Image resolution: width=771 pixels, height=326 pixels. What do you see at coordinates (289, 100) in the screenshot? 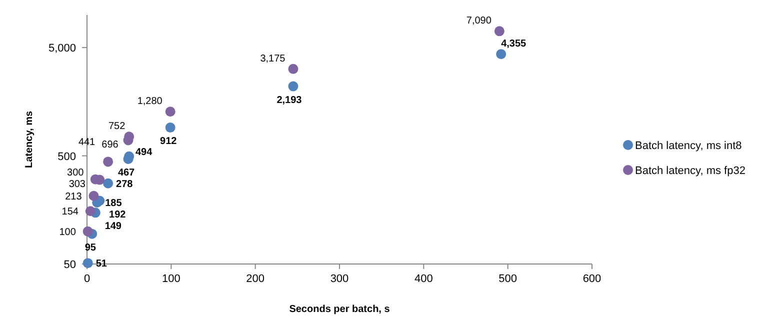
I see `data-label: 2,193` at bounding box center [289, 100].